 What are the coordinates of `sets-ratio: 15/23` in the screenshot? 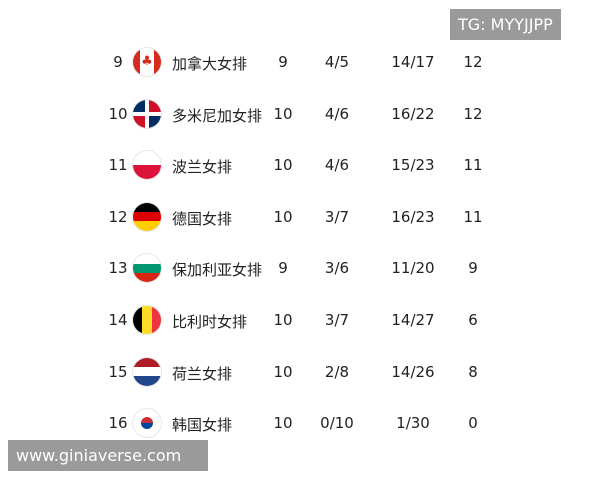 It's located at (413, 165).